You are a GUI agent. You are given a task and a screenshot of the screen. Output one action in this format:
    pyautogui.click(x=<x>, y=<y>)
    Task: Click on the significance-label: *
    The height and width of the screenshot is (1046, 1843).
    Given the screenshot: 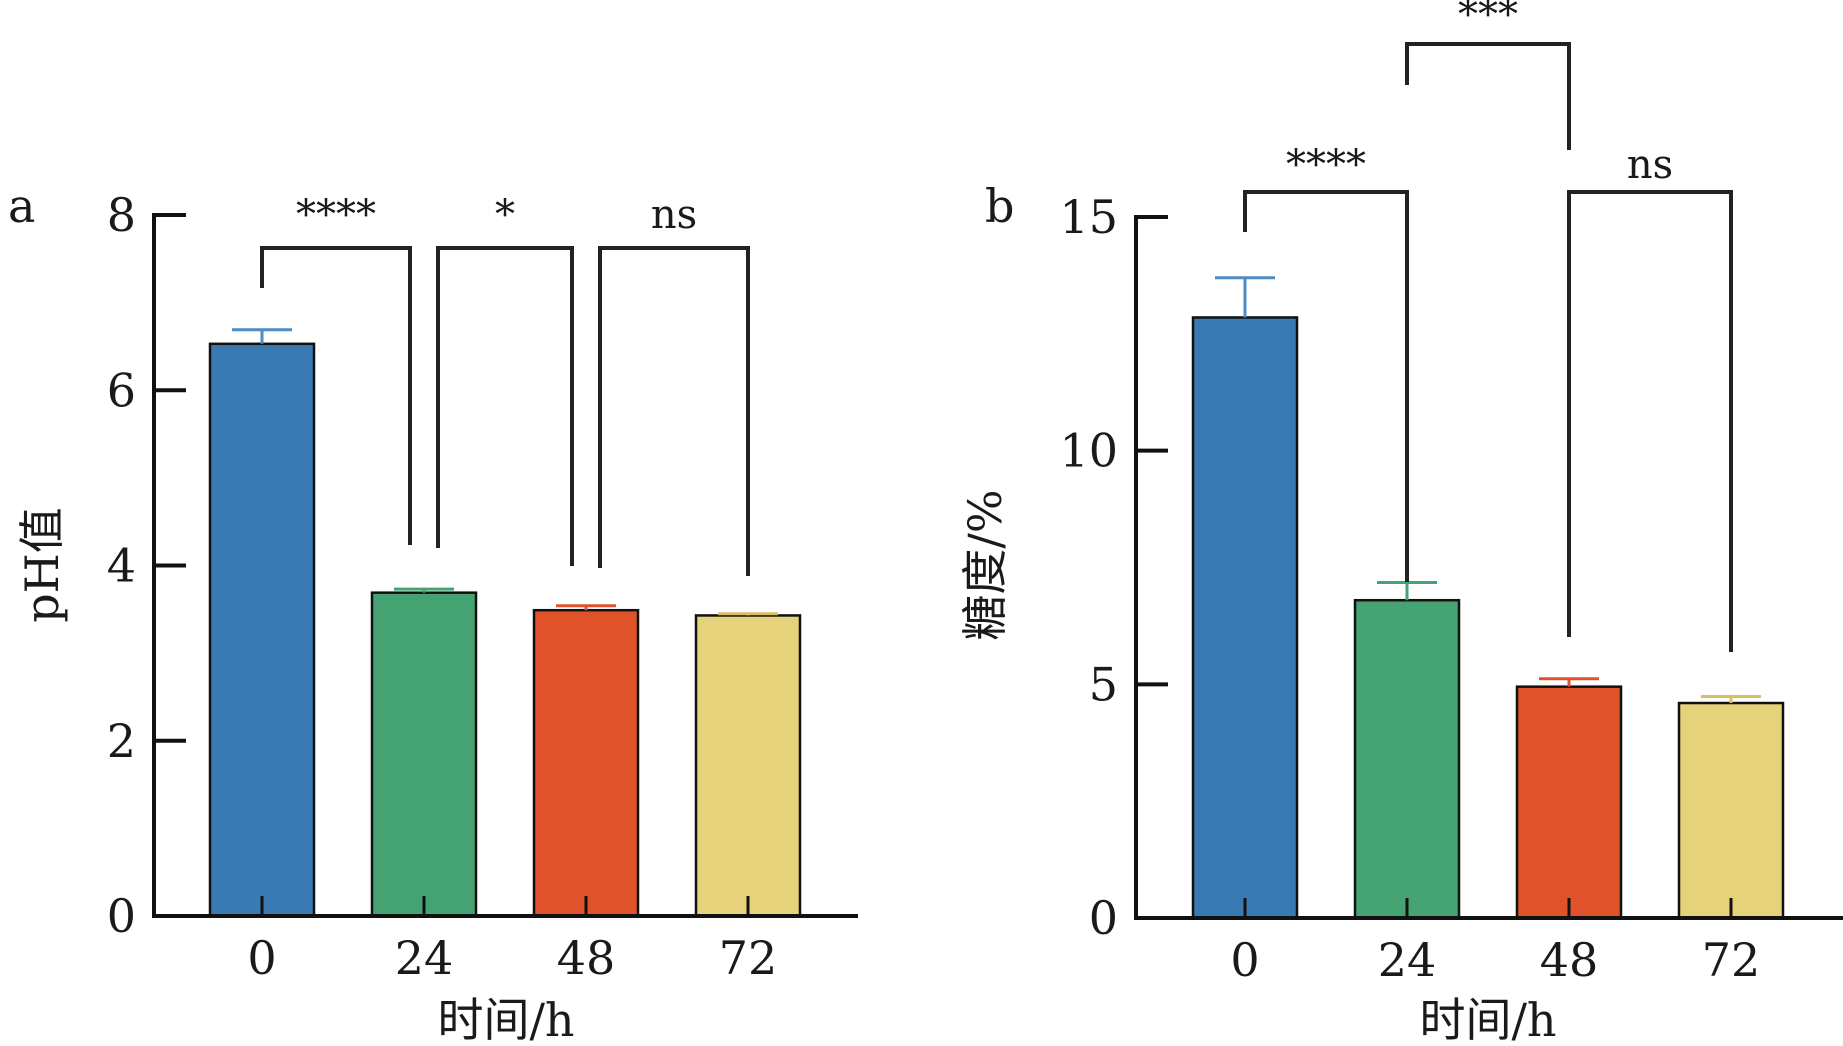 What is the action you would take?
    pyautogui.click(x=505, y=215)
    